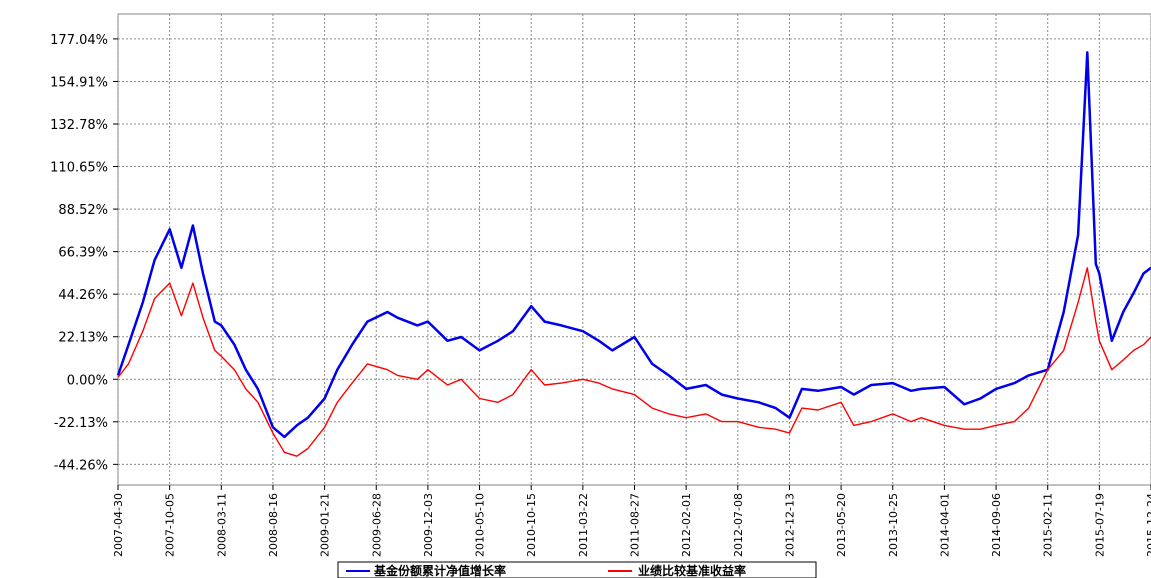 The image size is (1151, 578). I want to click on x-tick-label: 2009-12-03, so click(428, 525).